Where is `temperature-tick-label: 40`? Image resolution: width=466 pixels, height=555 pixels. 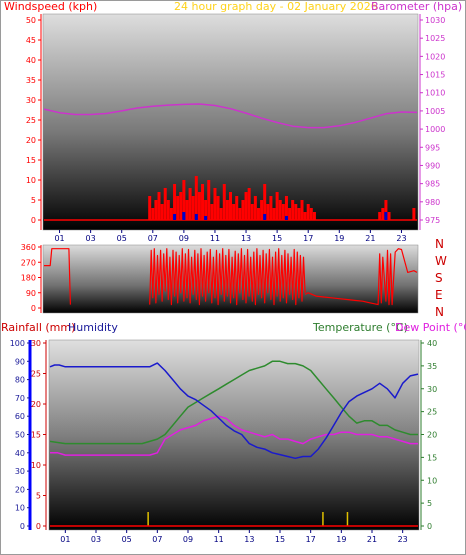 temperature-tick-label: 40 is located at coordinates (432, 343).